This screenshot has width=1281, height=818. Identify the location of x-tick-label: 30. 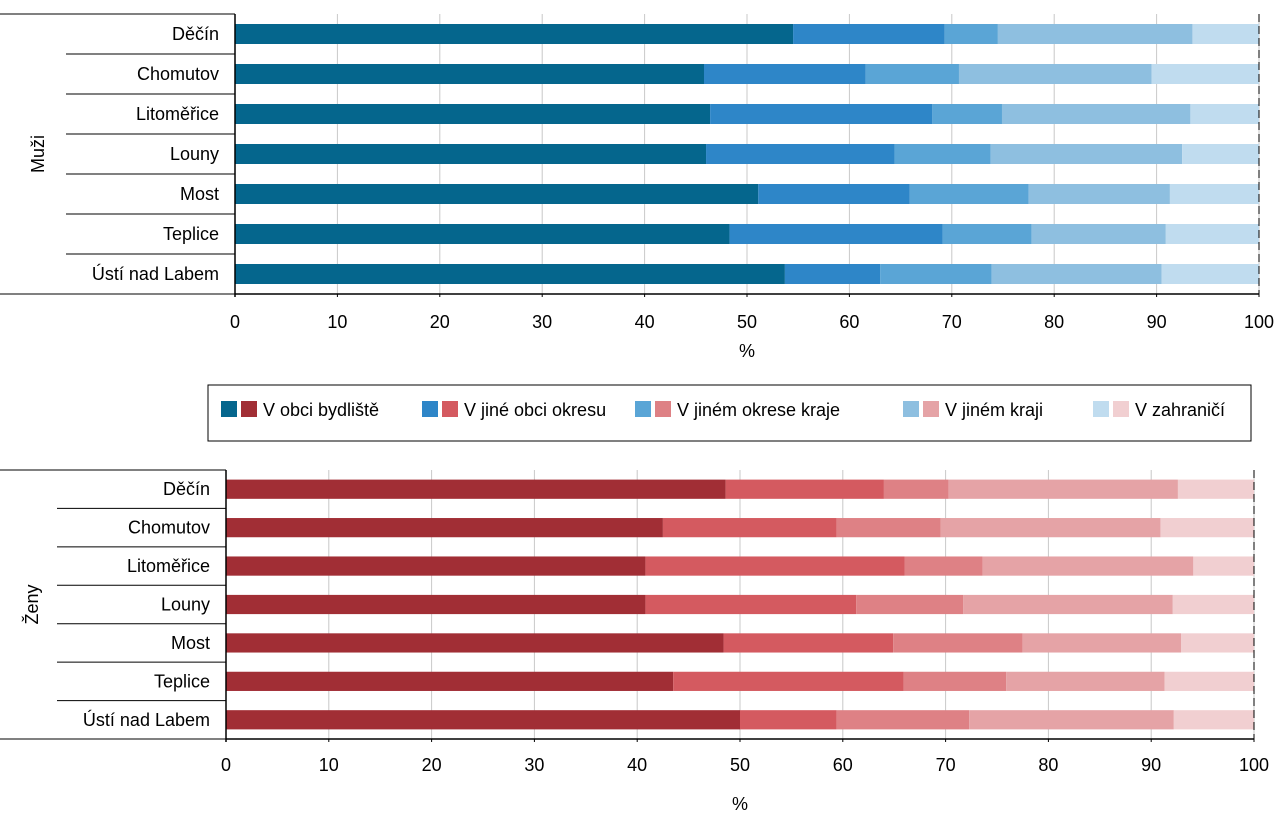
(534, 765).